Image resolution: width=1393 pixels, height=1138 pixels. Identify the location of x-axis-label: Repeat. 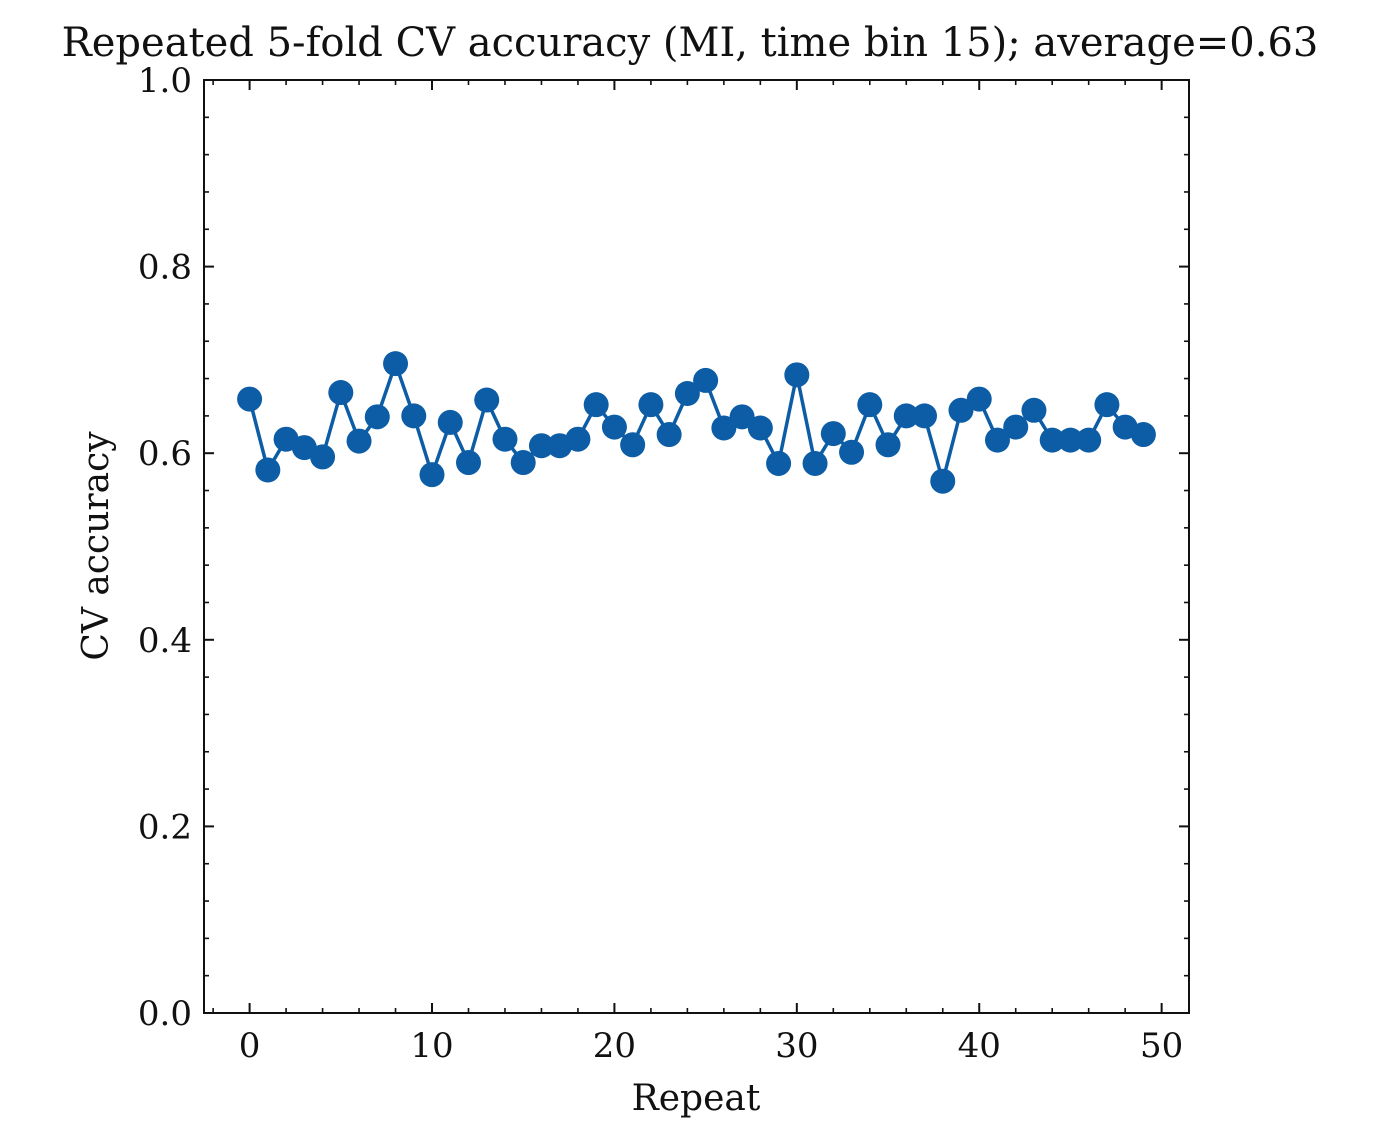
(696, 1098).